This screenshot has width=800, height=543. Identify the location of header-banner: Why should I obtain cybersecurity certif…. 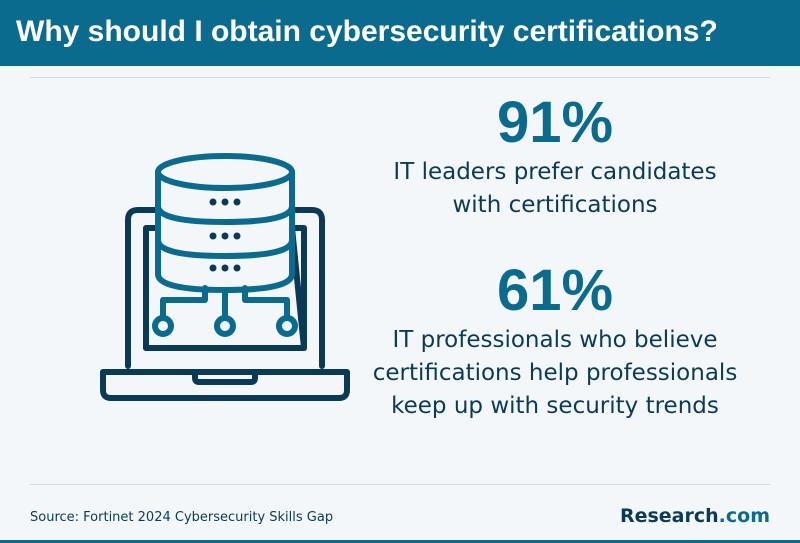
(400, 33).